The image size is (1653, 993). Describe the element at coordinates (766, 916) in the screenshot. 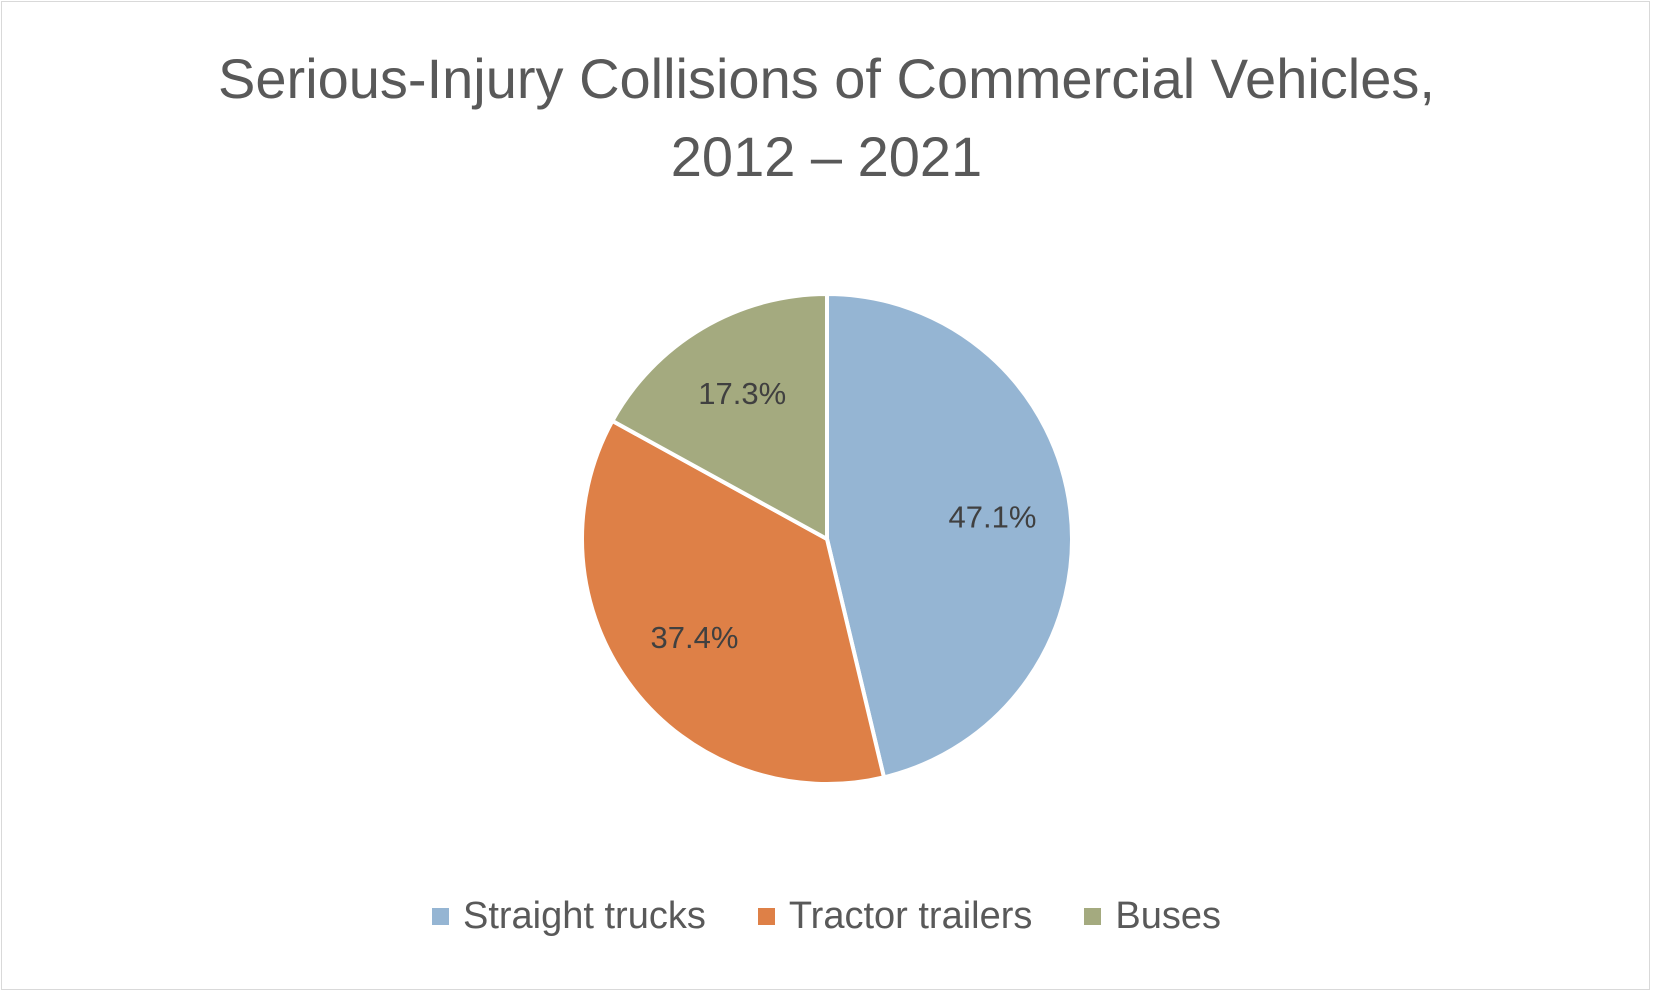

I see `legend-swatch-tractor-trailers` at that location.